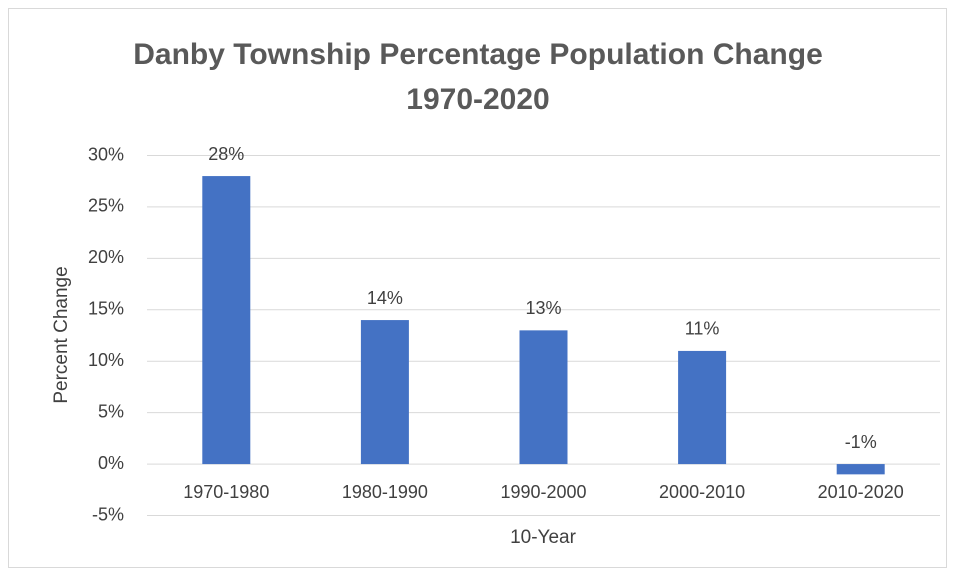  Describe the element at coordinates (385, 298) in the screenshot. I see `data-label: 14%` at that location.